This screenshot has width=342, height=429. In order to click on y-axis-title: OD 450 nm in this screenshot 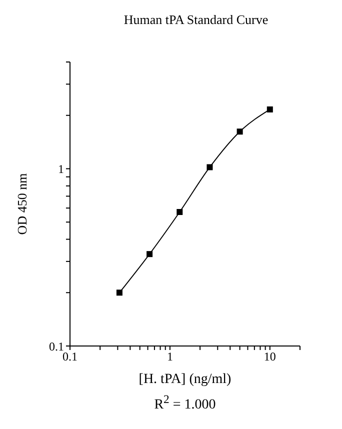, I will do `click(22, 204)`.